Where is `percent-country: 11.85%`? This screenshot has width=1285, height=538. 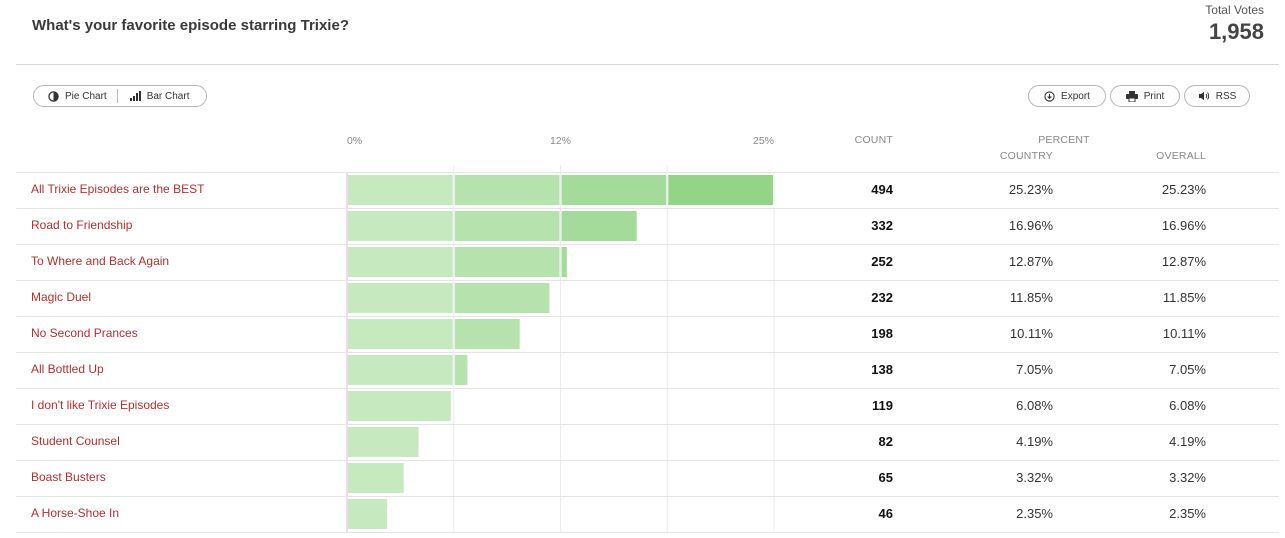
percent-country: 11.85% is located at coordinates (1031, 297).